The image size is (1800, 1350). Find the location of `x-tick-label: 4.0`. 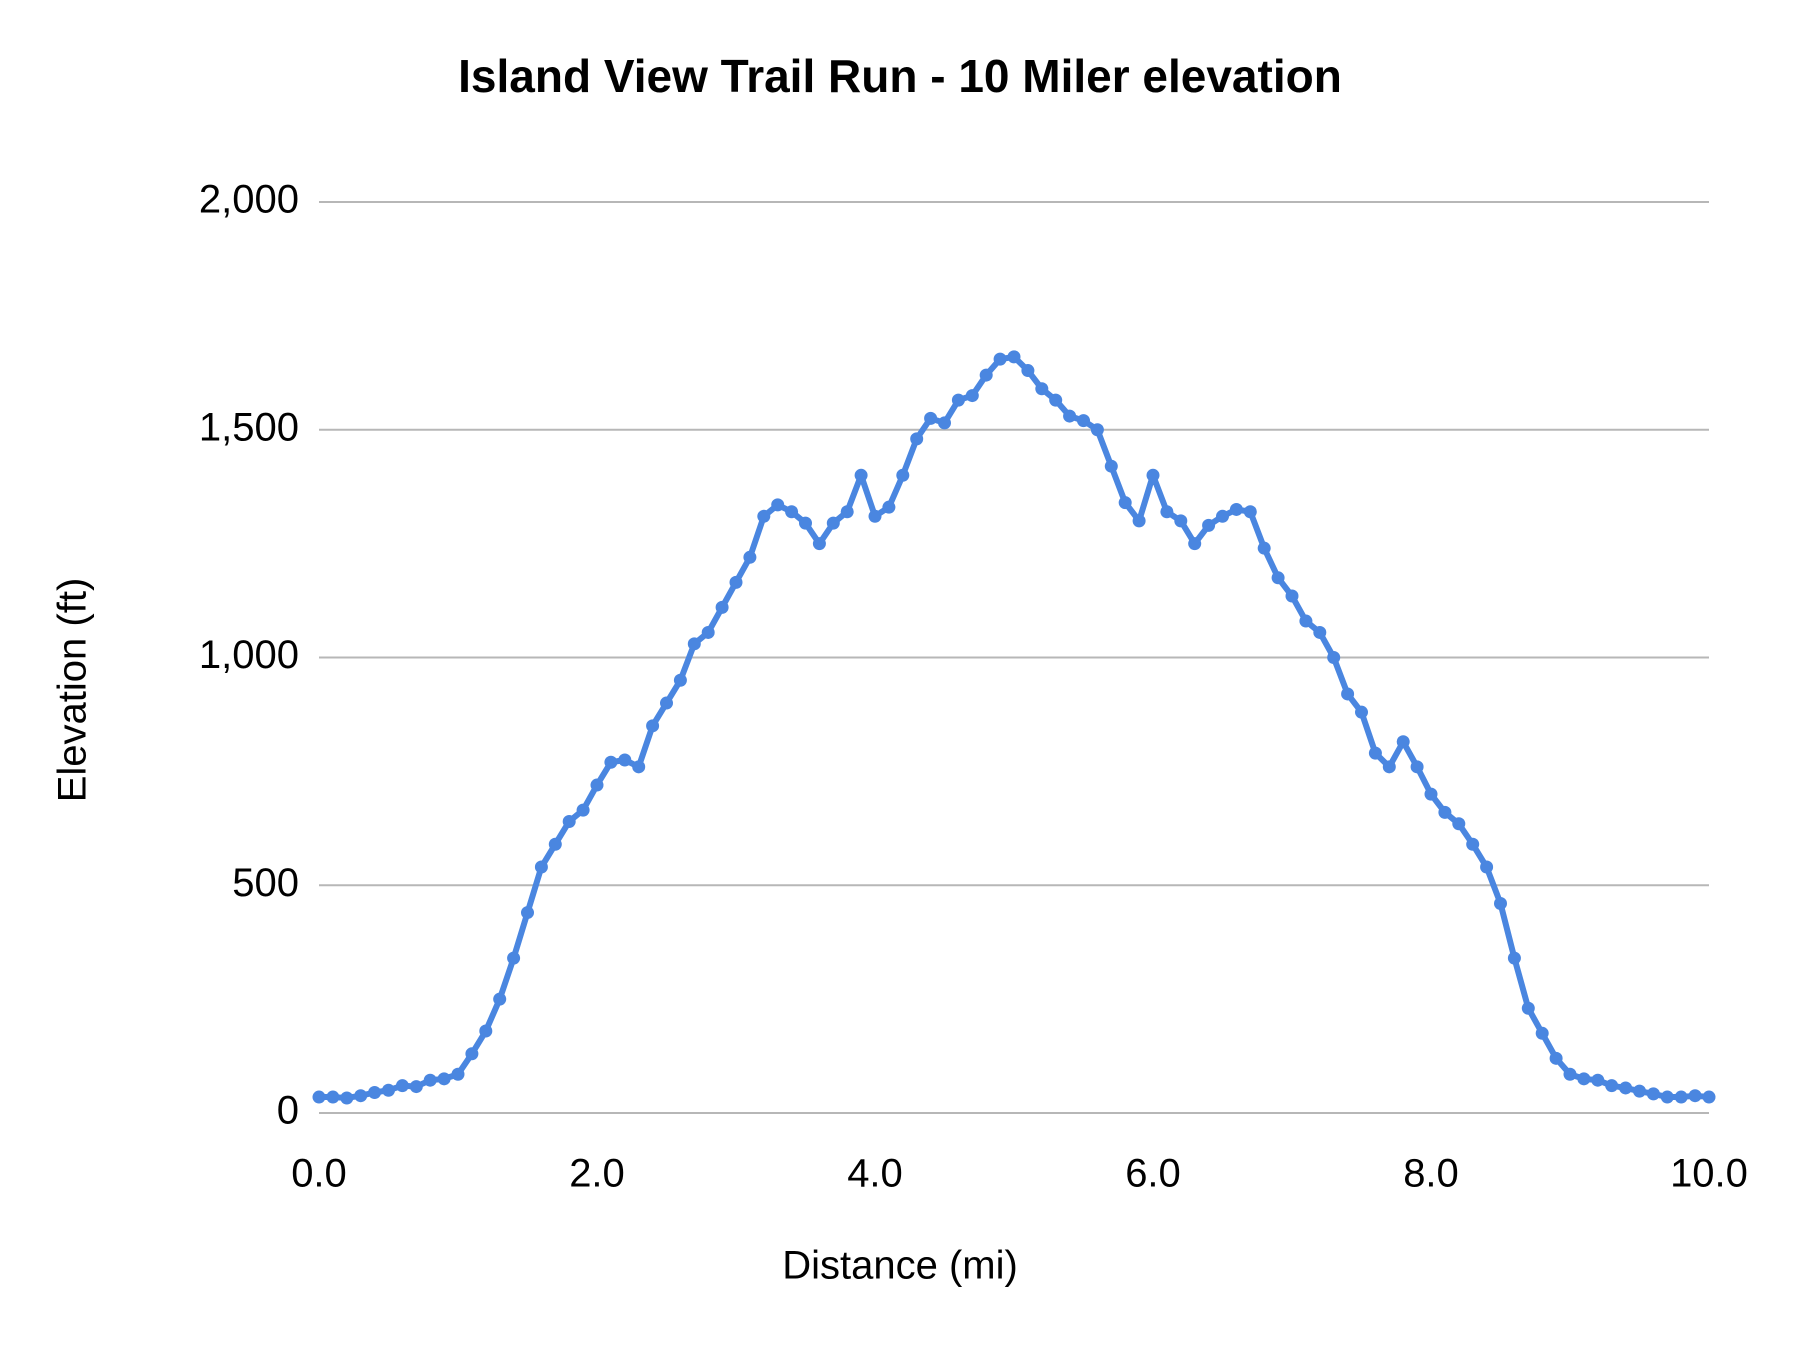

x-tick-label: 4.0 is located at coordinates (875, 1174).